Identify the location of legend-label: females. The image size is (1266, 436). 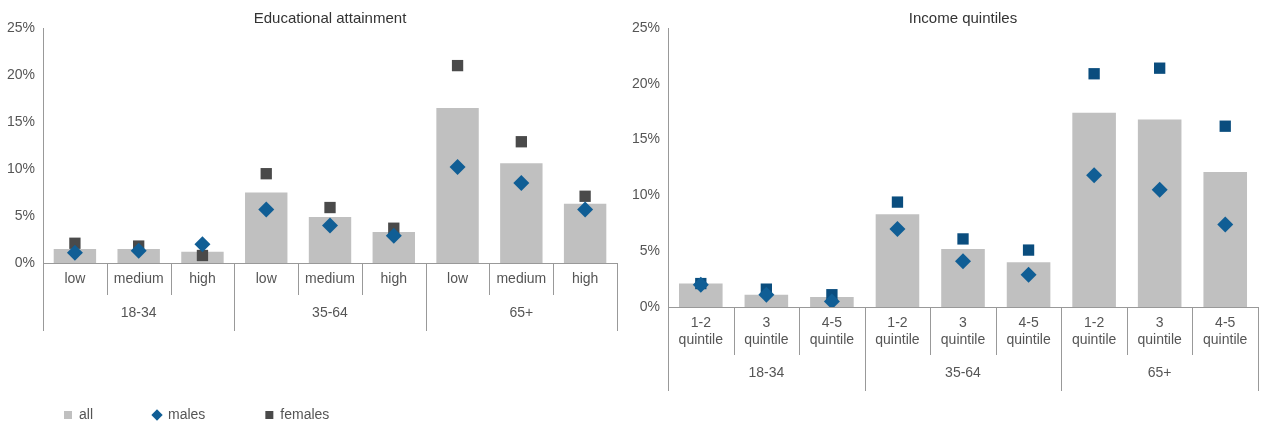
(305, 413).